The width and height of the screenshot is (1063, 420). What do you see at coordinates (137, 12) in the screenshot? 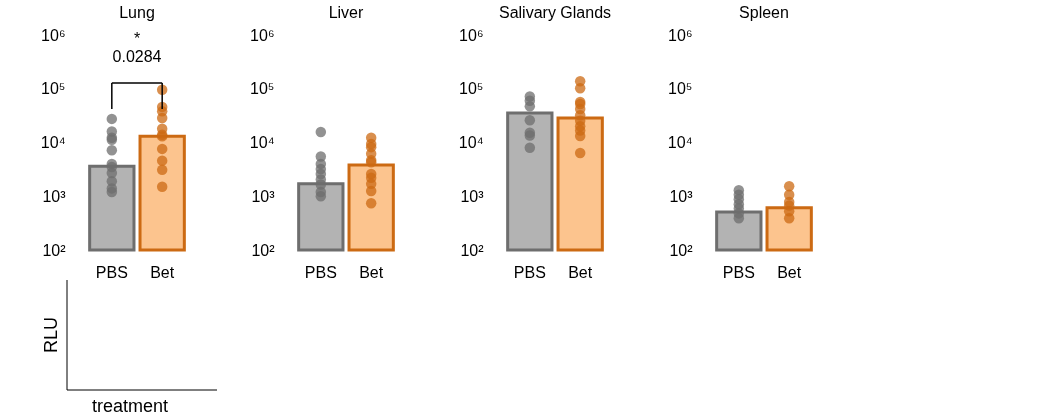
I see `chart-title: Lung` at bounding box center [137, 12].